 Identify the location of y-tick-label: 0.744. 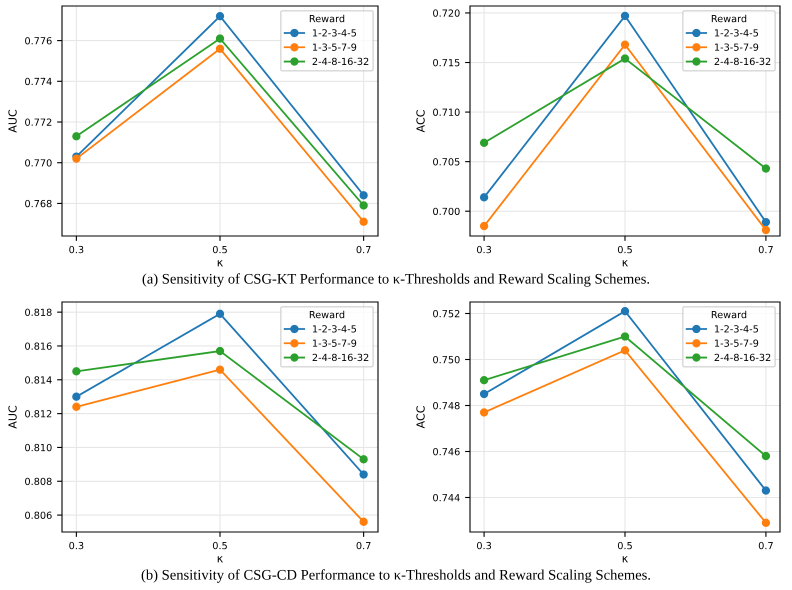
(446, 498).